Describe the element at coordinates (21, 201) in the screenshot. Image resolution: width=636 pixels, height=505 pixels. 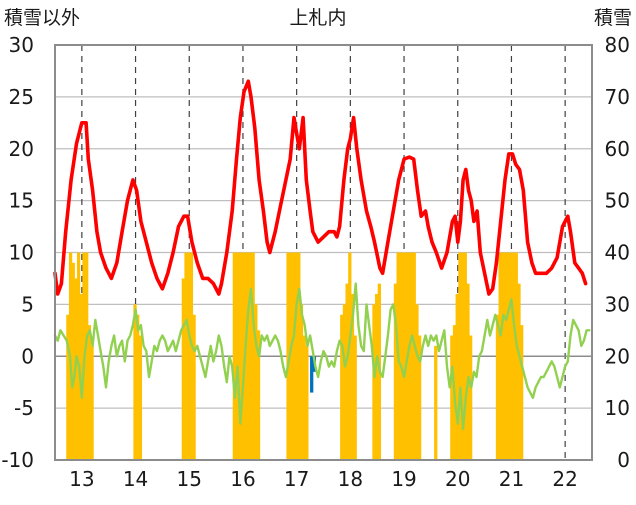
I see `y-left-tick-label: 15` at that location.